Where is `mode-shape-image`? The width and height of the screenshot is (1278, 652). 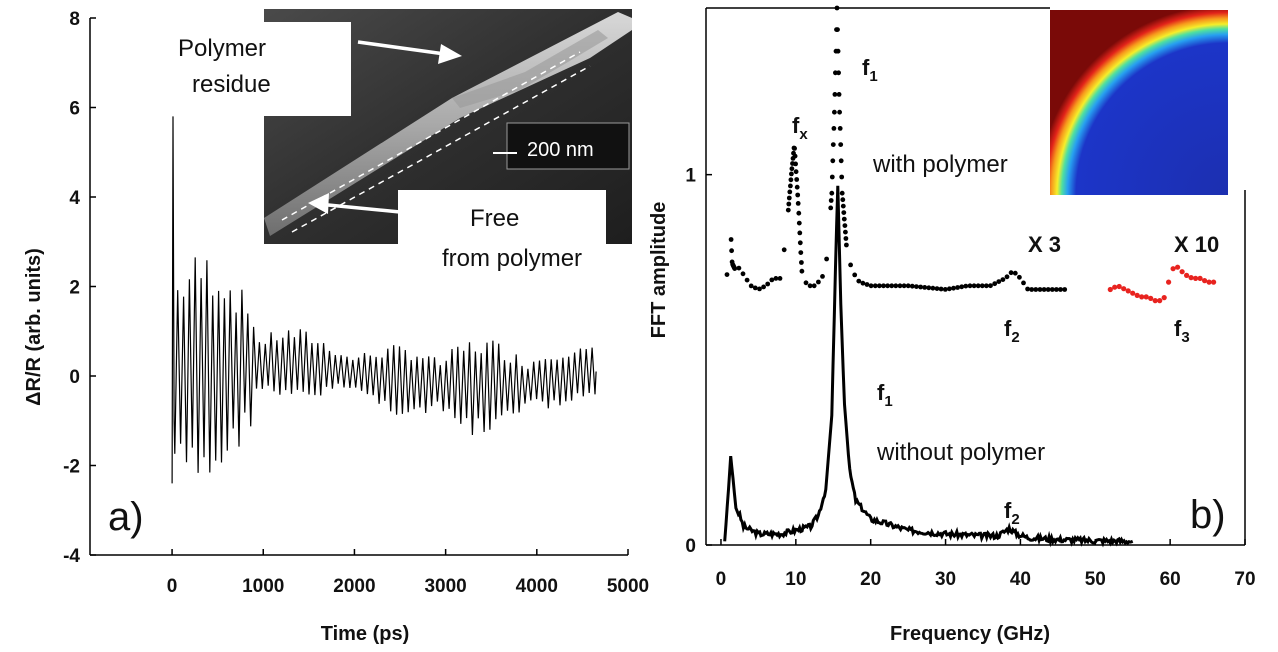
mode-shape-image is located at coordinates (1139, 102).